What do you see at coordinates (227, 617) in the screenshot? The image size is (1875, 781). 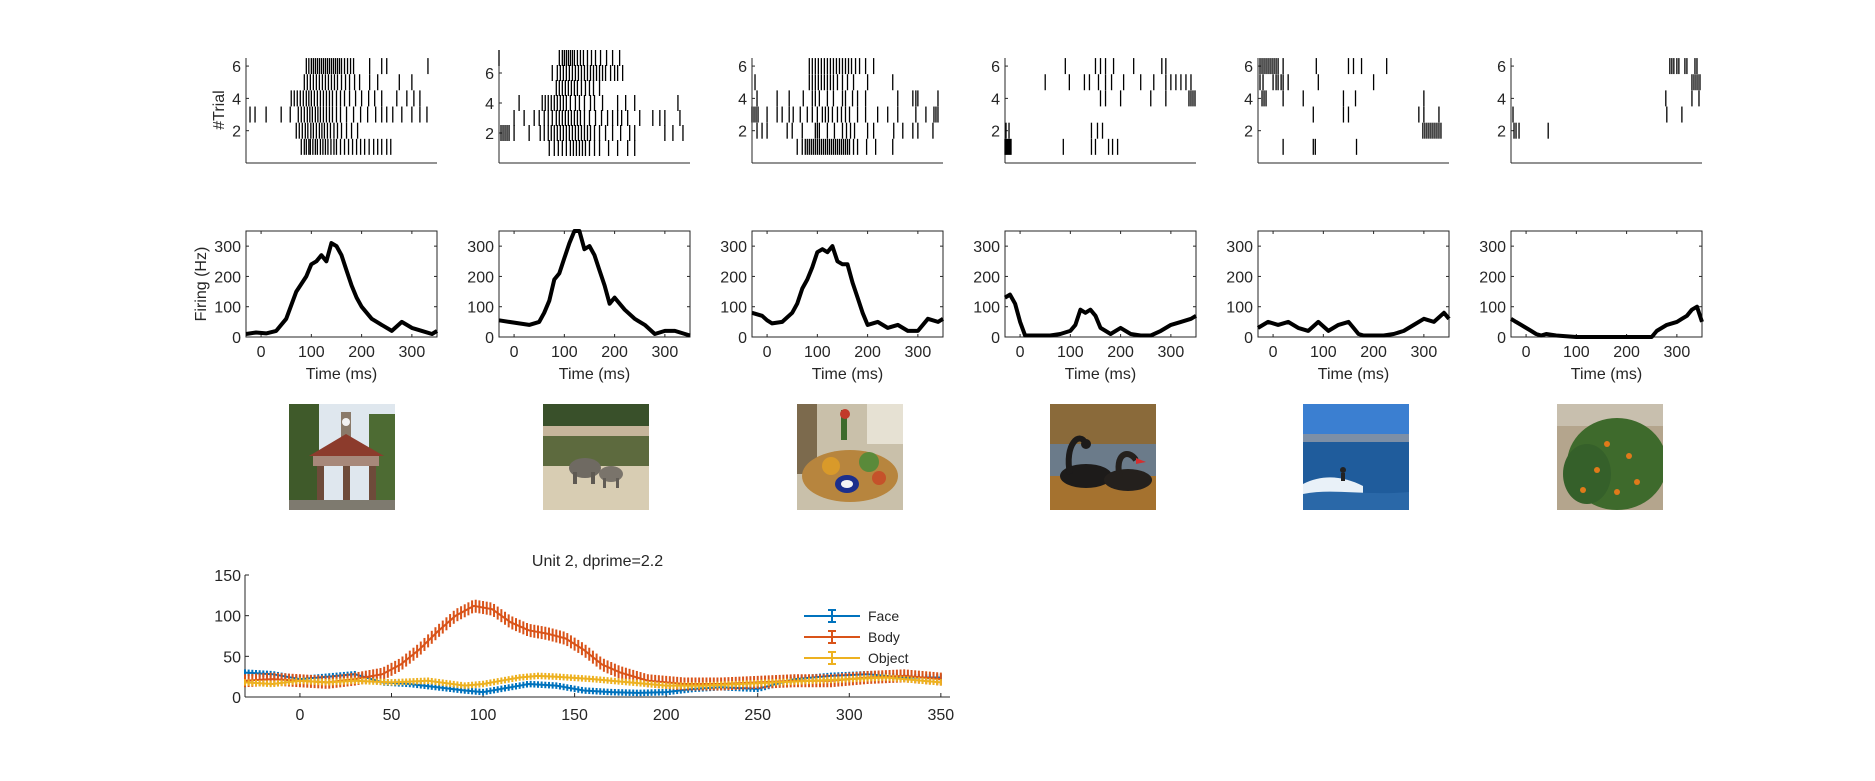 I see `summary-ytick-label: 100` at bounding box center [227, 617].